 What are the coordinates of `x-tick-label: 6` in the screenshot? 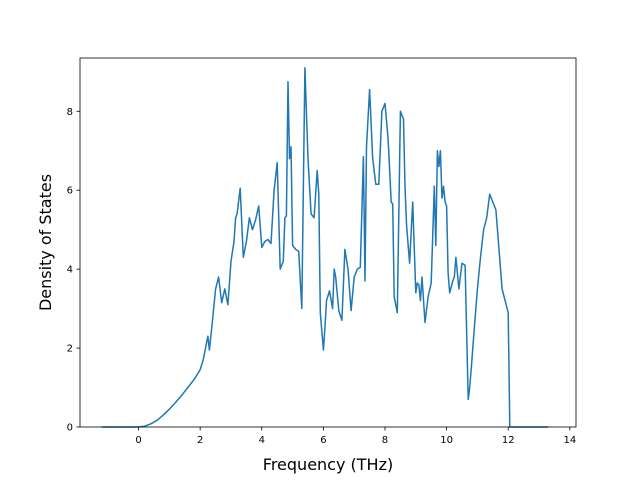 It's located at (323, 440).